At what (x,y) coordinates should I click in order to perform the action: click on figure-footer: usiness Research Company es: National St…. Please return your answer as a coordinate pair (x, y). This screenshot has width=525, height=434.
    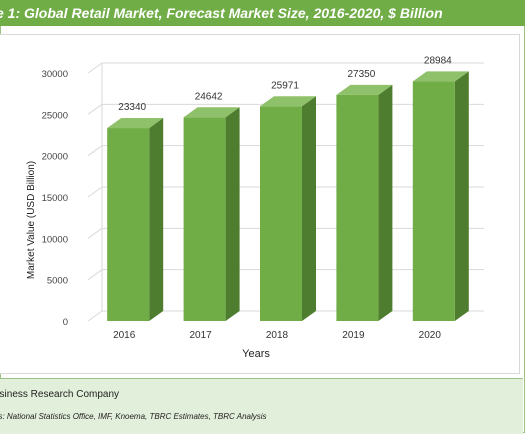
    Looking at the image, I should click on (261, 406).